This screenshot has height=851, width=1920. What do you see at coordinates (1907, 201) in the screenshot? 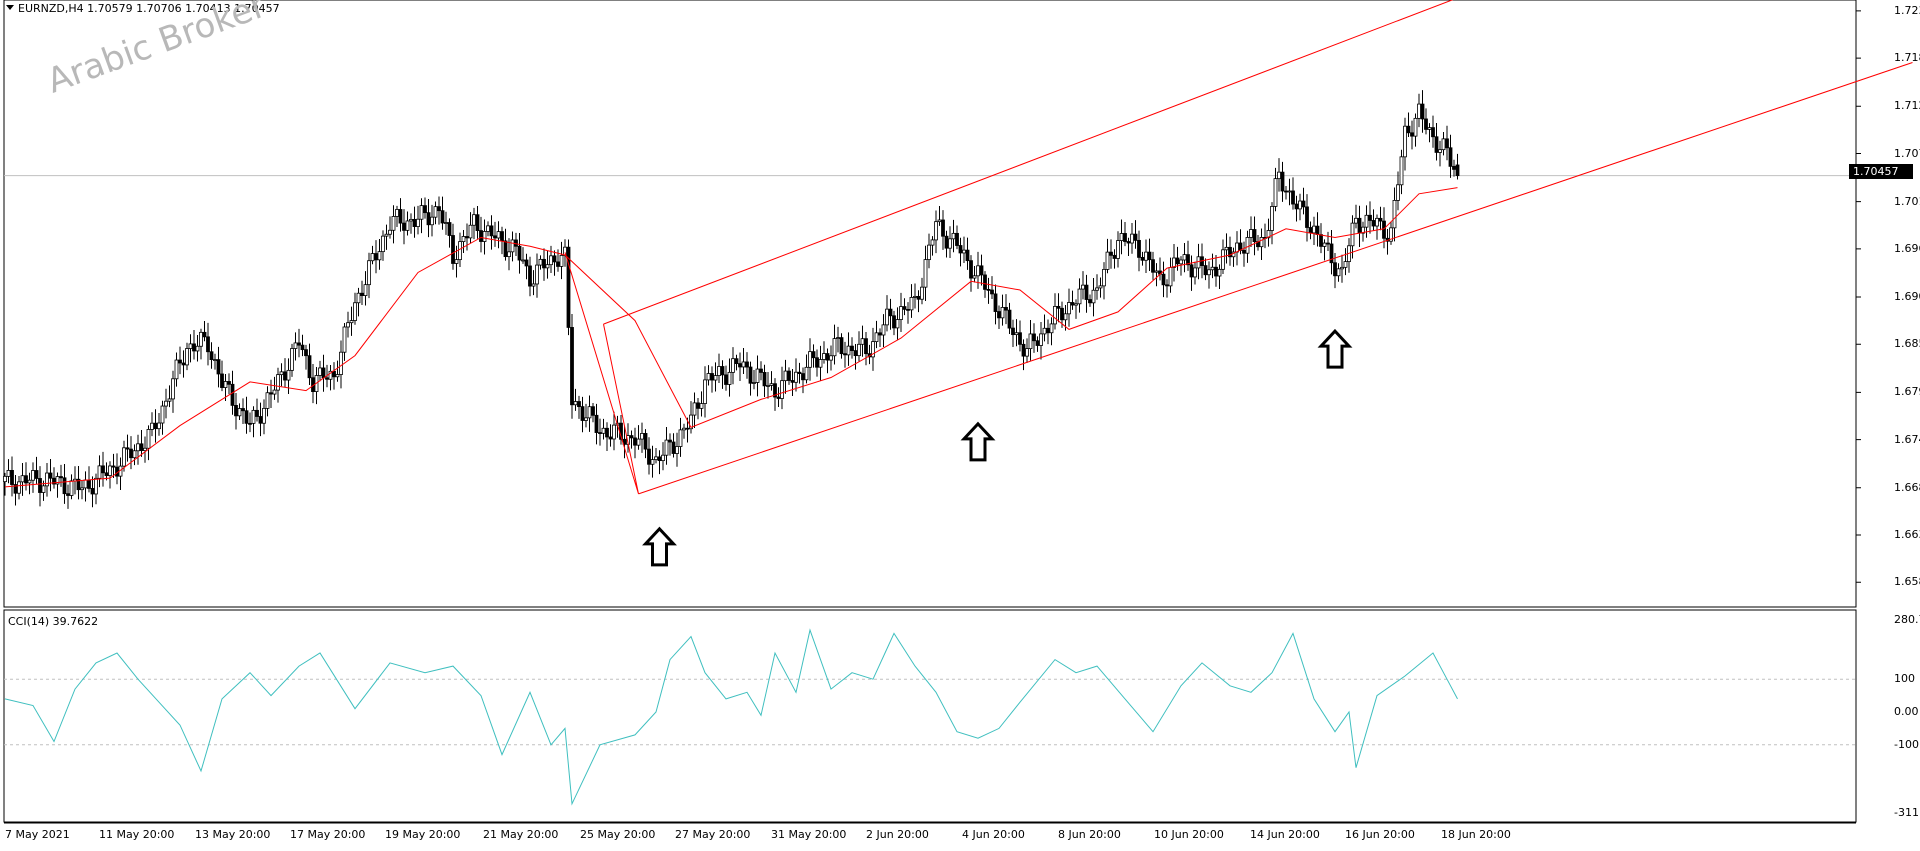
I see `price-tick-label: 1.70160` at bounding box center [1907, 201].